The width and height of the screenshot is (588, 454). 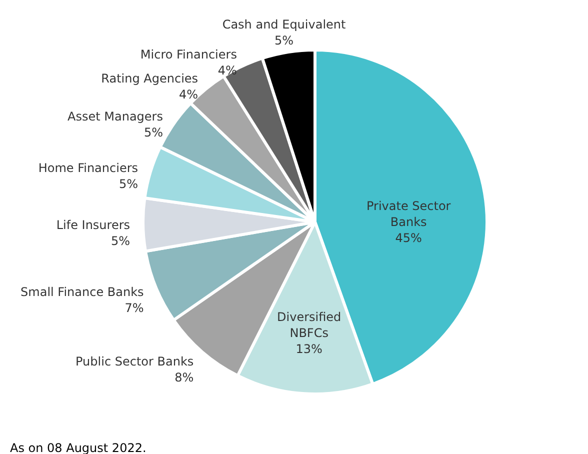 I want to click on slice-label: Life Insurers, so click(x=93, y=225).